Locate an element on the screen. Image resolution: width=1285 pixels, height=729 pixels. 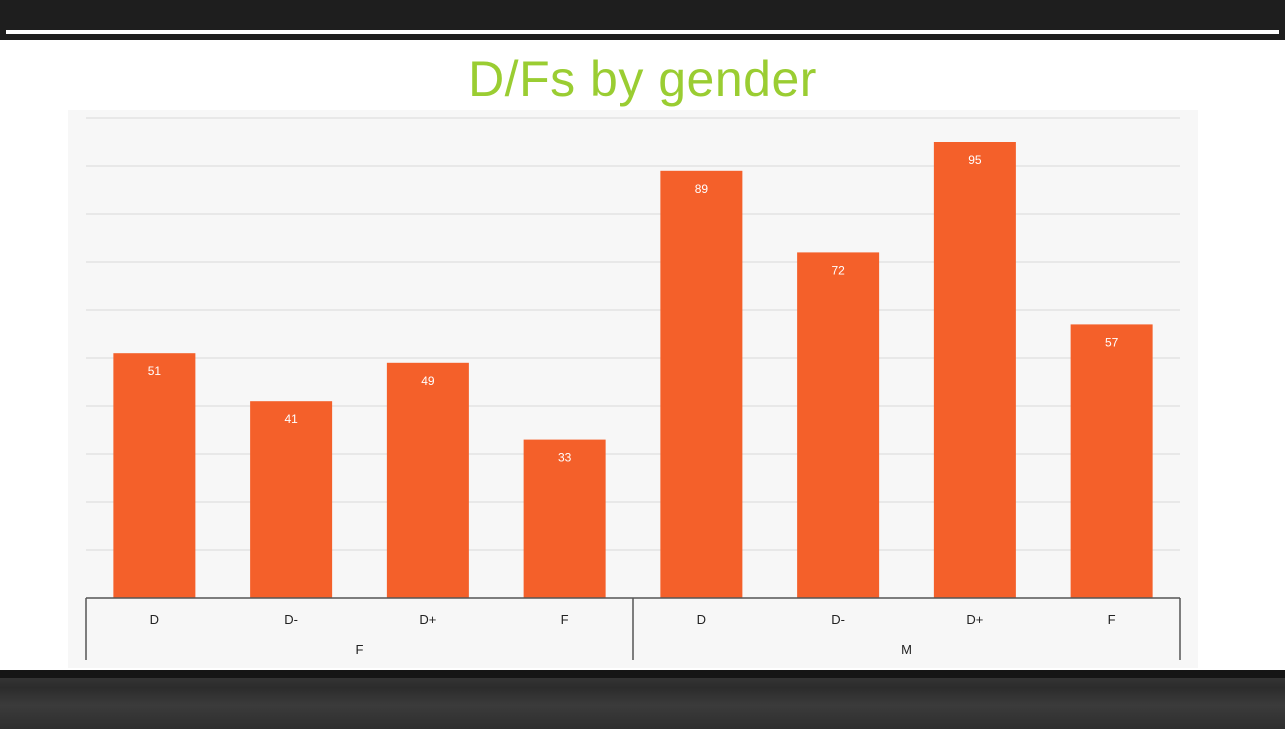
bottom-frame-bar is located at coordinates (642, 699).